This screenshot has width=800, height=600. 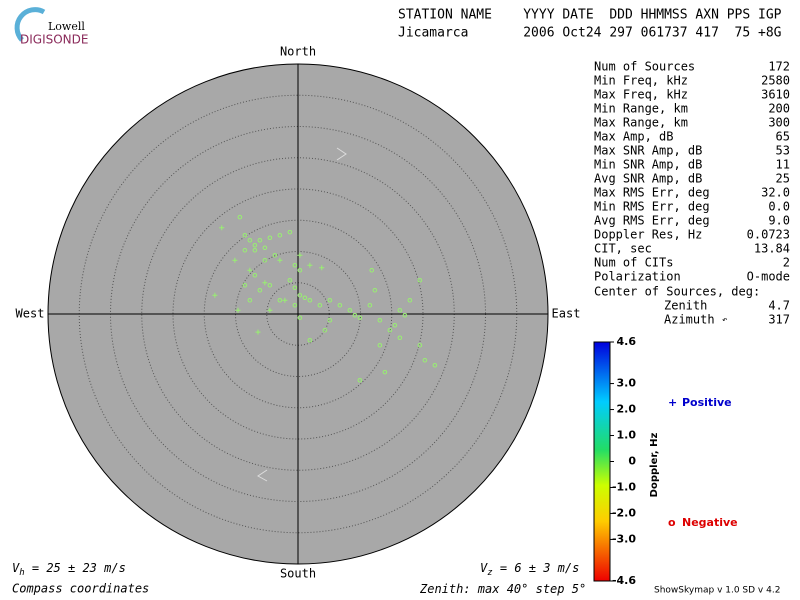 What do you see at coordinates (786, 263) in the screenshot?
I see `stat-value: 2` at bounding box center [786, 263].